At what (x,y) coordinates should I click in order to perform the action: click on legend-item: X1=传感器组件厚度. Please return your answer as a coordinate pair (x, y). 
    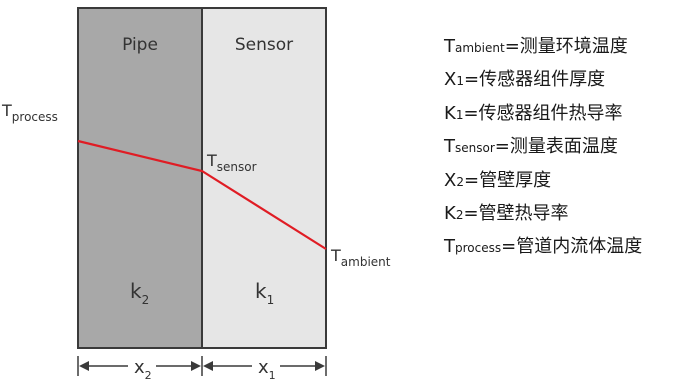
    Looking at the image, I should click on (525, 80).